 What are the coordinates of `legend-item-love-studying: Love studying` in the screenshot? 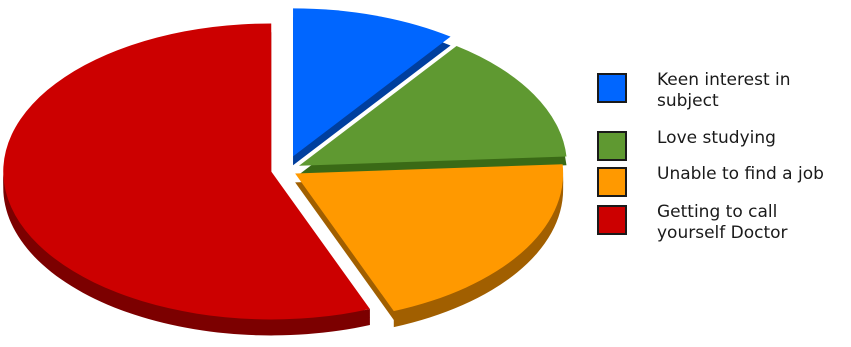 It's located at (722, 146).